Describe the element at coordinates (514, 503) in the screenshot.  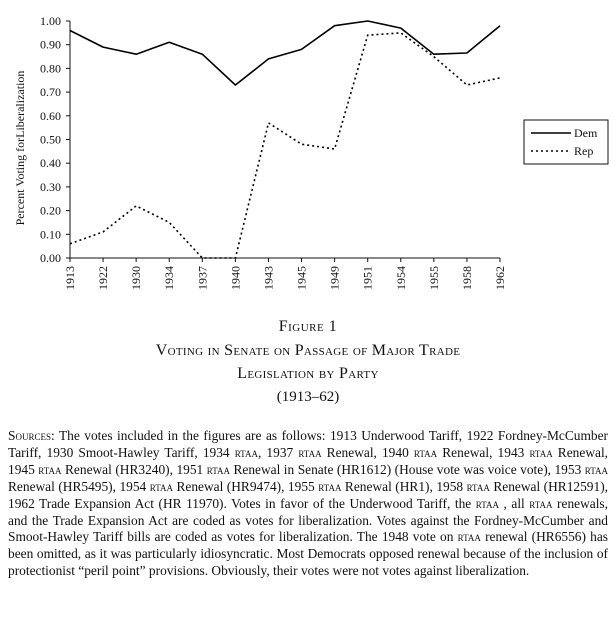
I see `sources-text: , all` at that location.